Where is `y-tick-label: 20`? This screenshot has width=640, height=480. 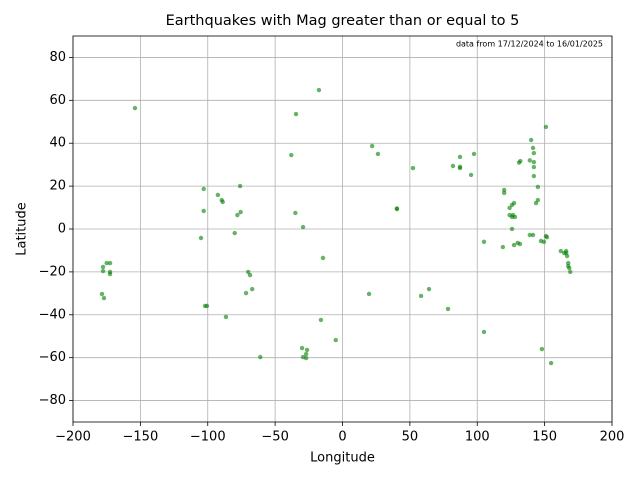
y-tick-label: 20 is located at coordinates (57, 186).